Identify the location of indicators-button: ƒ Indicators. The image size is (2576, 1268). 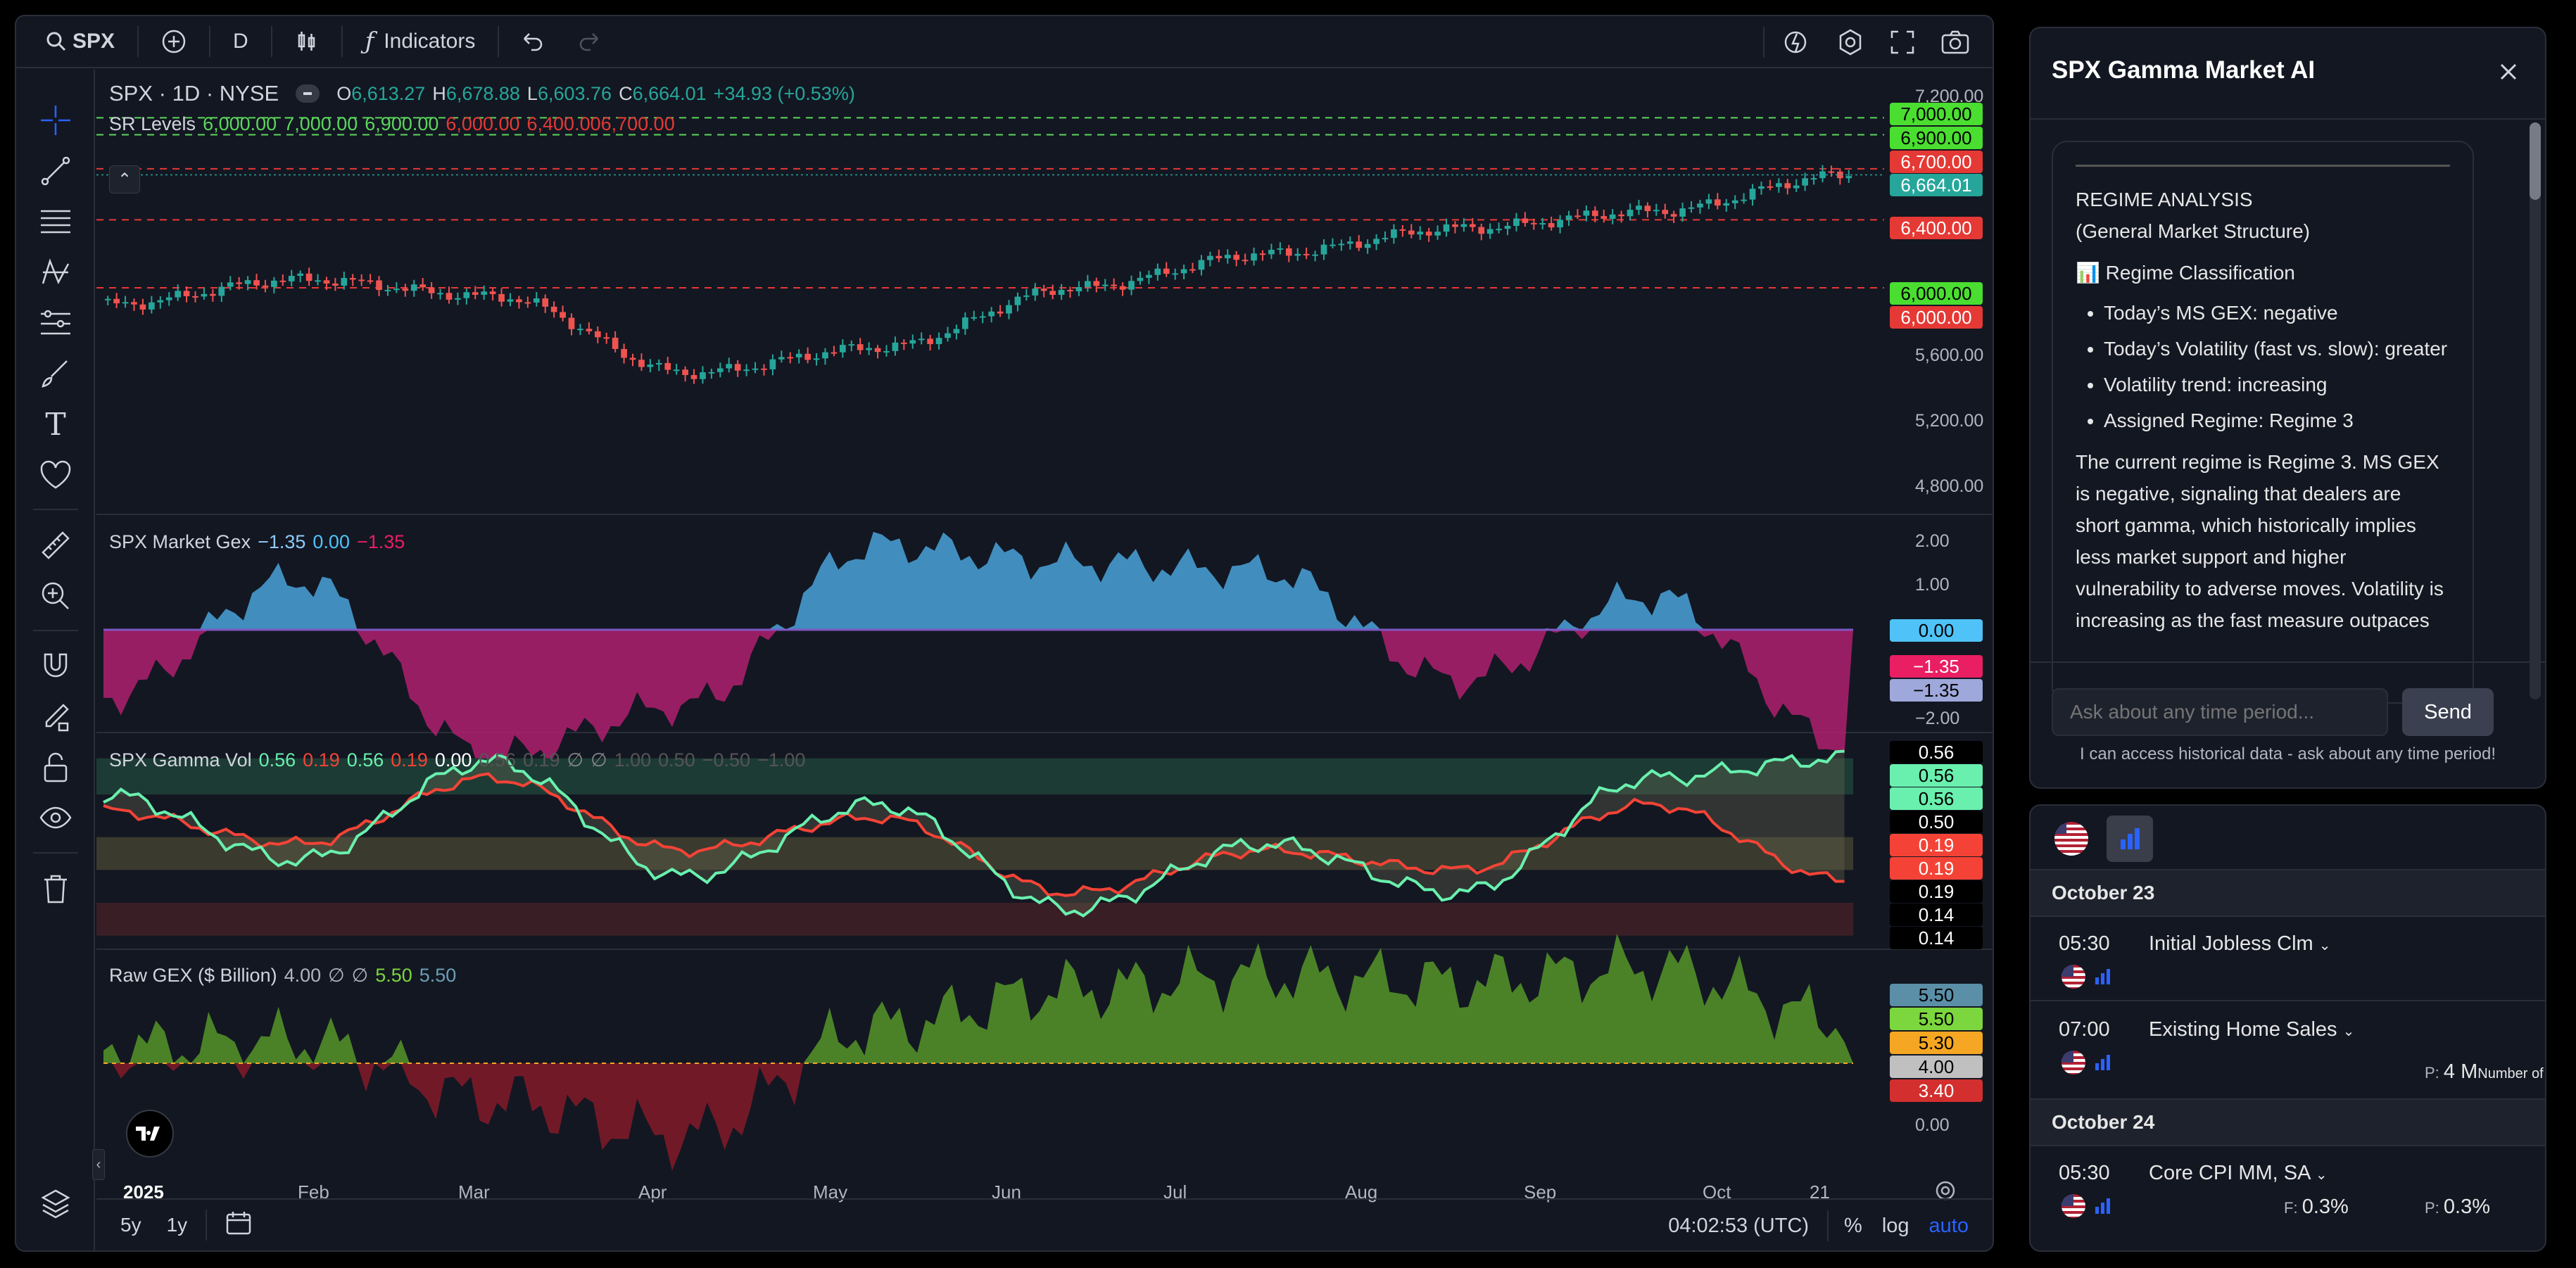
(420, 42).